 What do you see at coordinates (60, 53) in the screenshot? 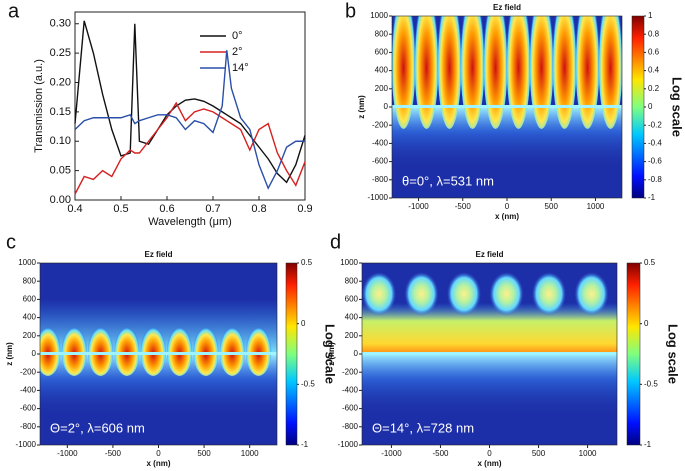
I see `y-tick-label: 0.25` at bounding box center [60, 53].